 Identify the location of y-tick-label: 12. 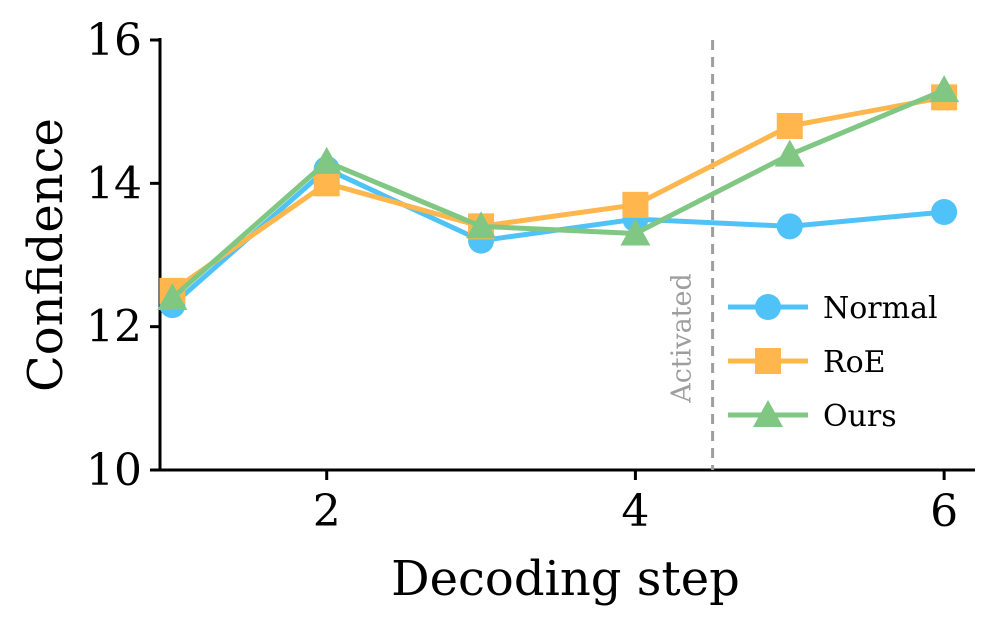
(114, 327).